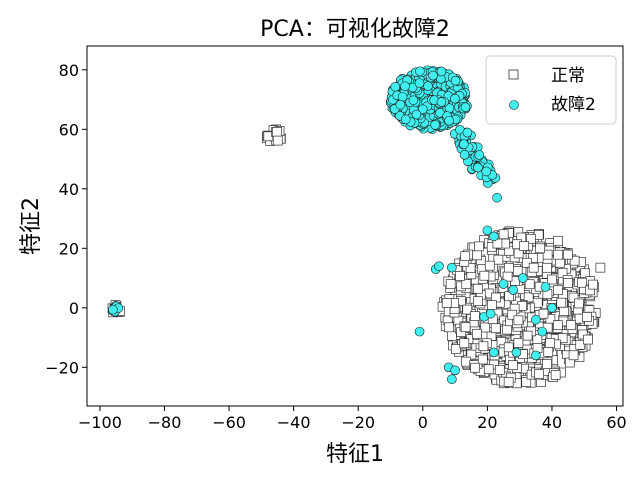 The image size is (640, 480). I want to click on y-tick-label: 20, so click(69, 248).